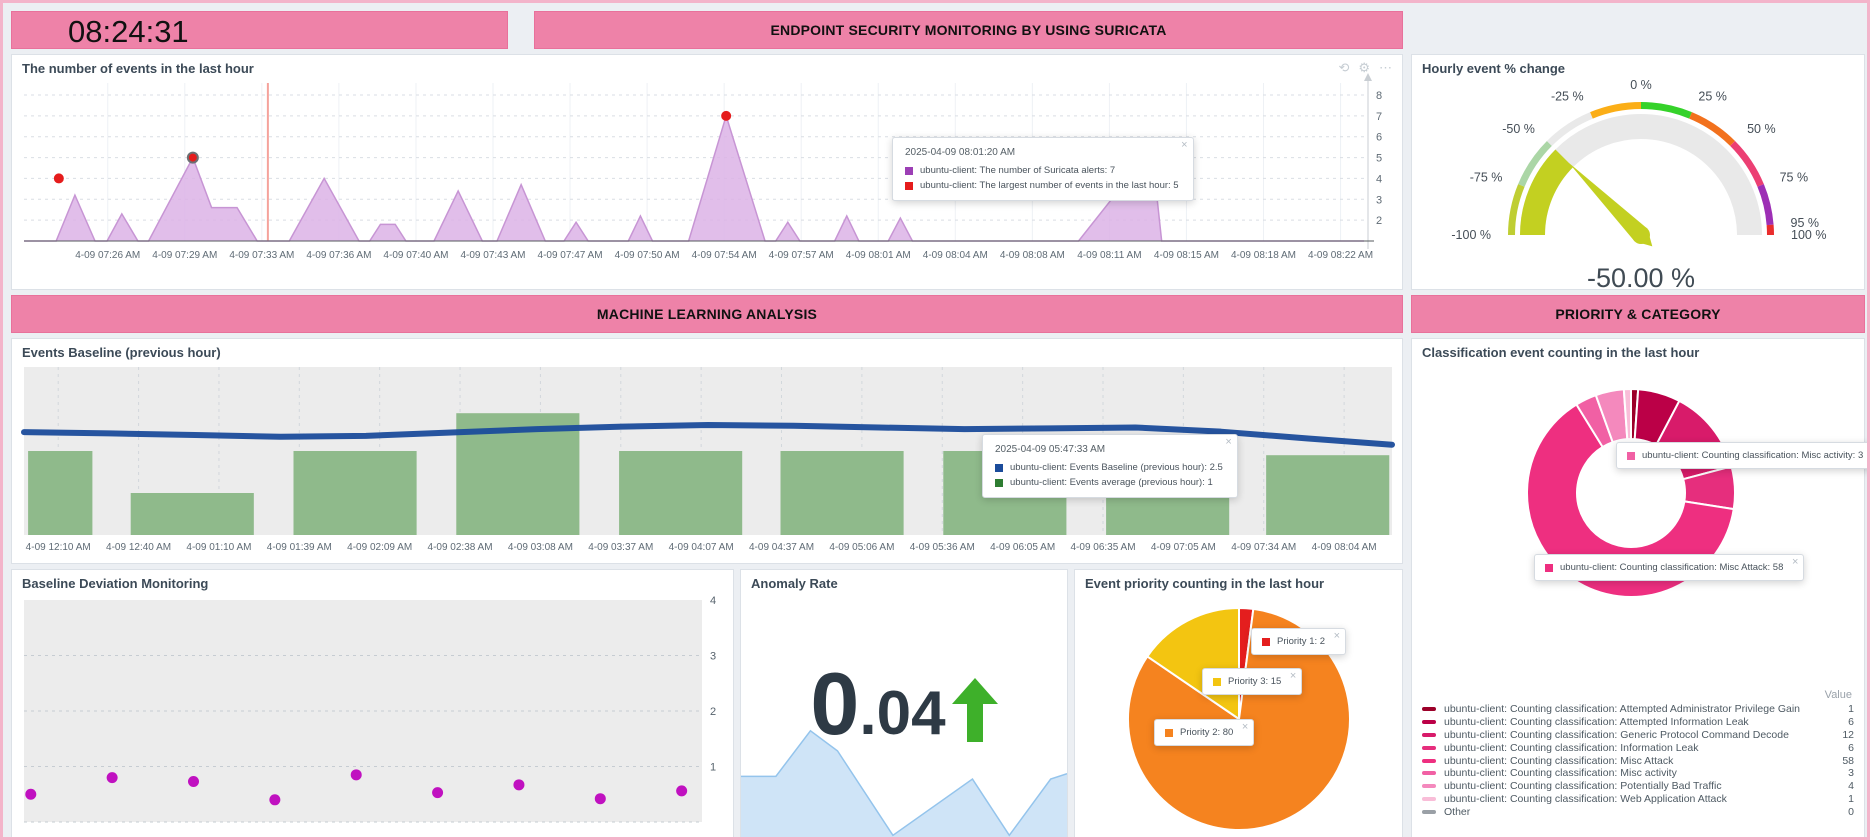 This screenshot has width=1870, height=840. I want to click on svg-text: 4-09 07:33 AM, so click(261, 255).